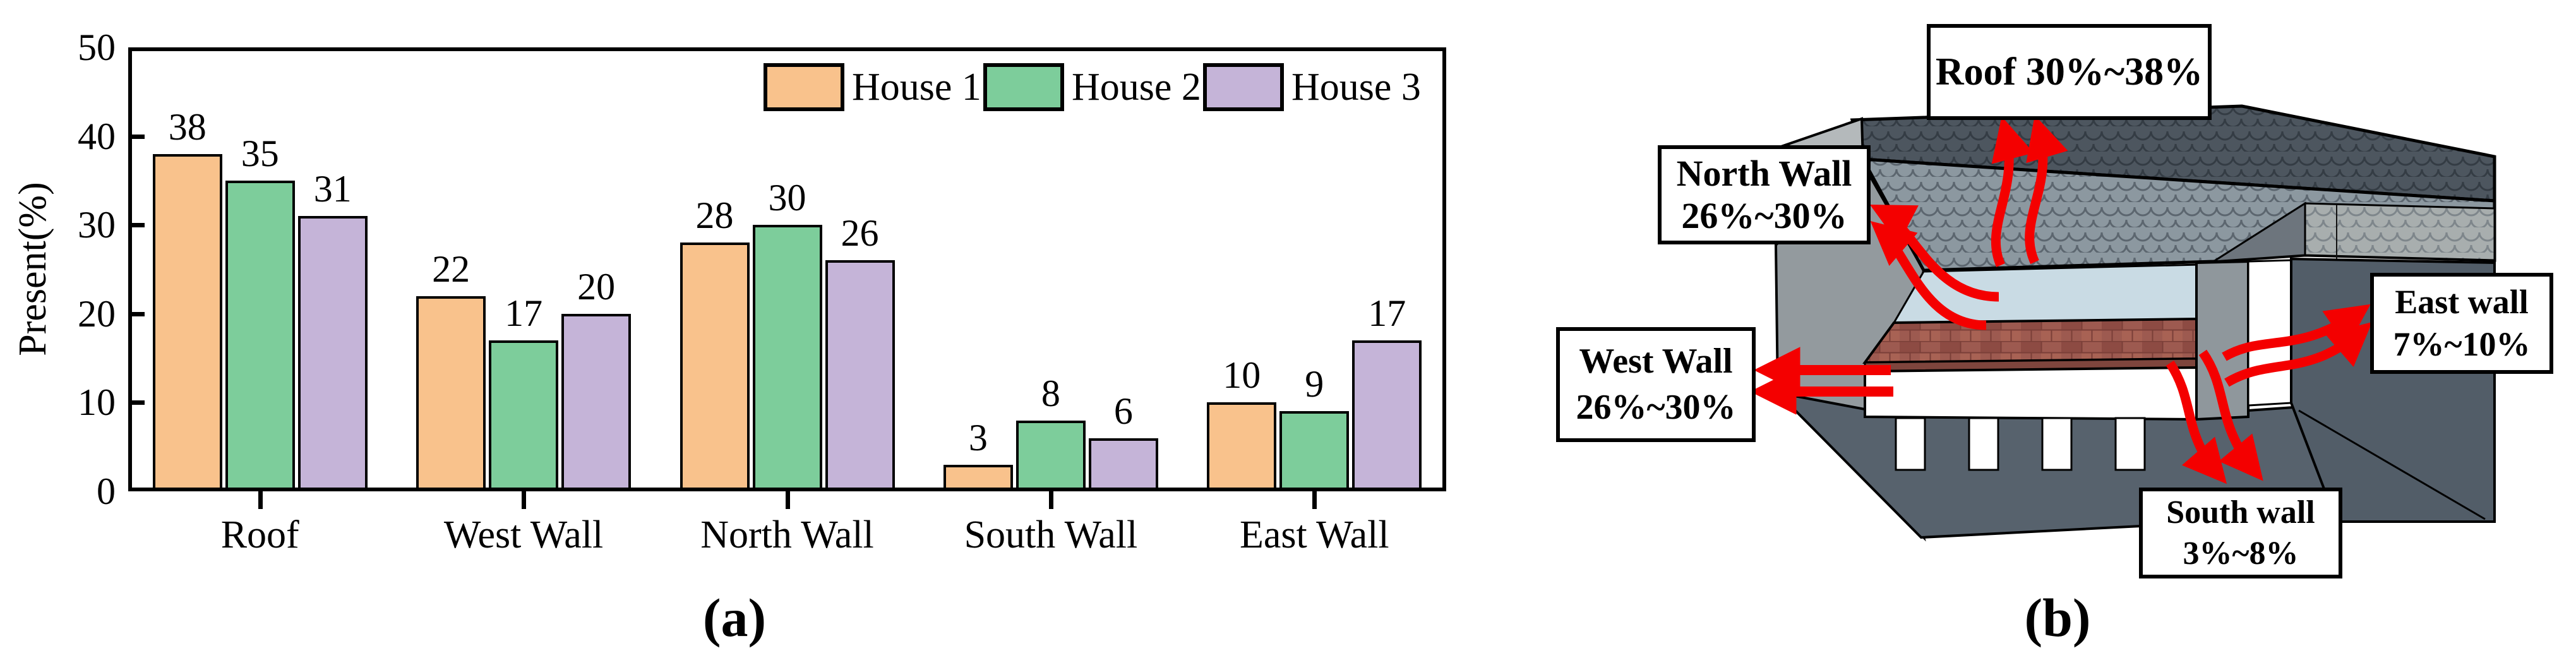 The width and height of the screenshot is (2576, 665). I want to click on bar-house-2-roof, so click(260, 335).